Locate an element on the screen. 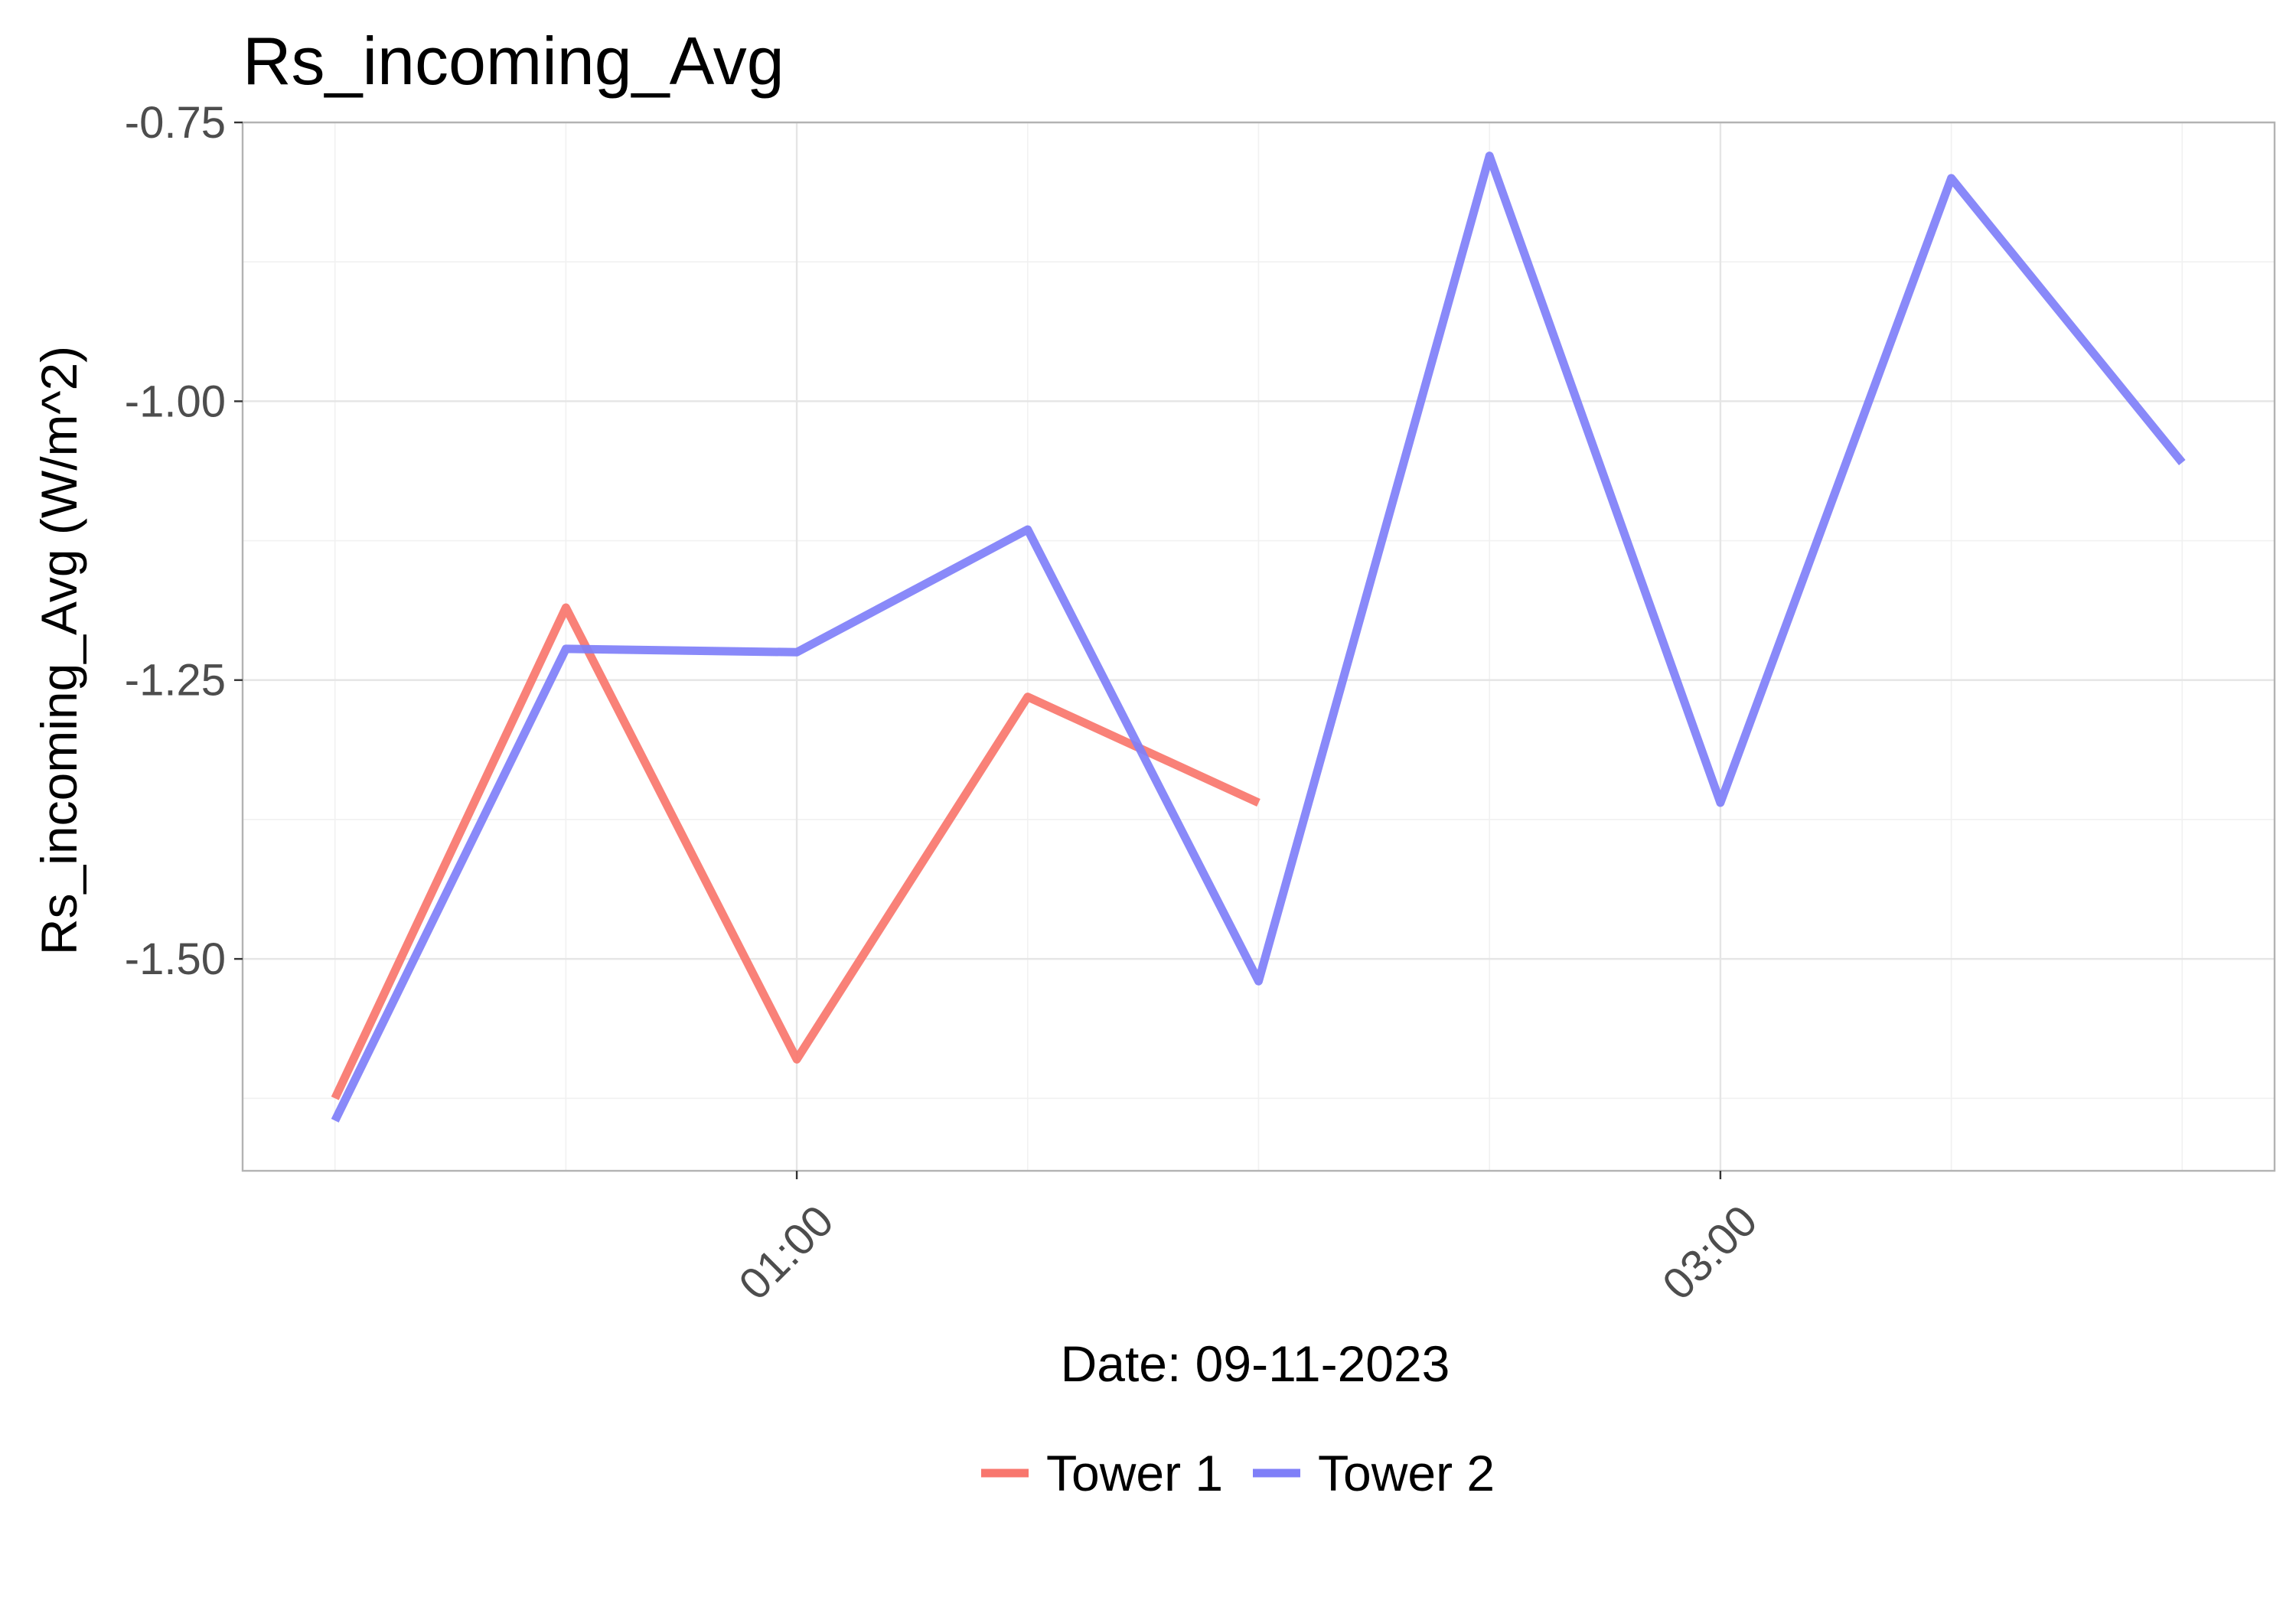 The height and width of the screenshot is (1607, 2296). y-tick-label: -0.75 is located at coordinates (175, 123).